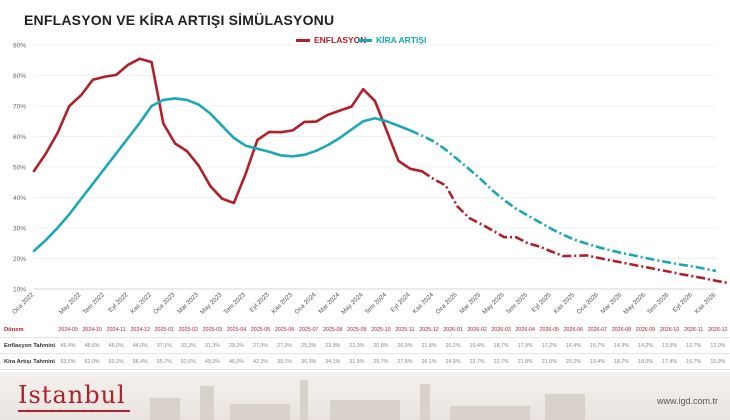  I want to click on table-cell-period: 2026-04, so click(525, 330).